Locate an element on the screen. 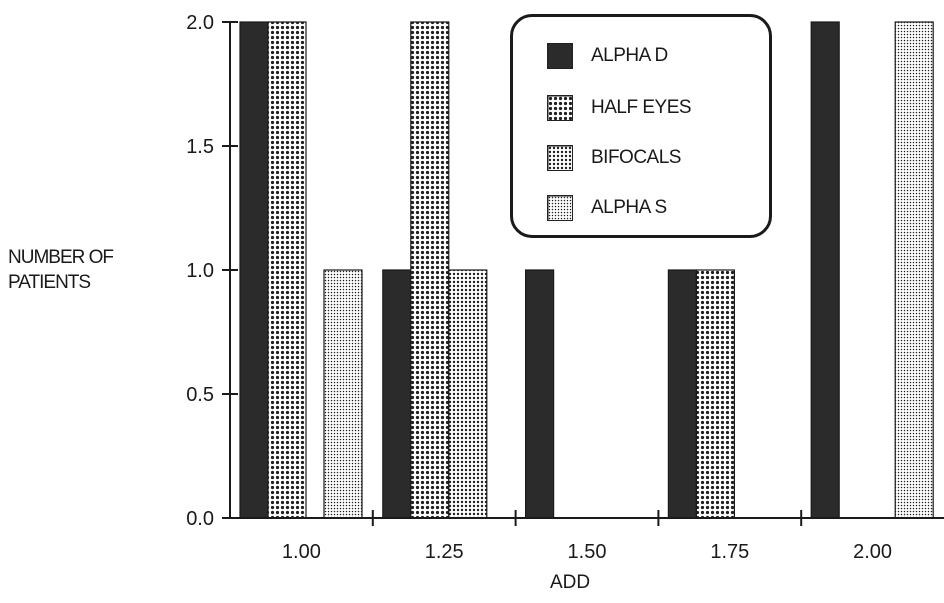 Image resolution: width=944 pixels, height=603 pixels. legend-label: ALPHA S is located at coordinates (629, 208).